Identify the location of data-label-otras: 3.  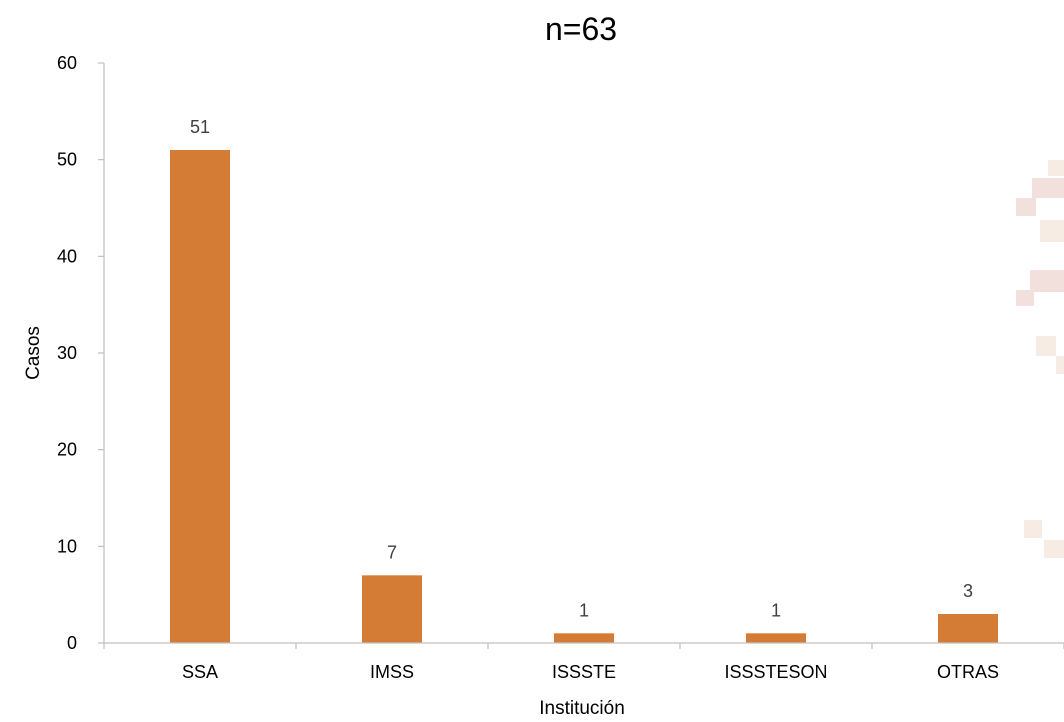
(968, 591).